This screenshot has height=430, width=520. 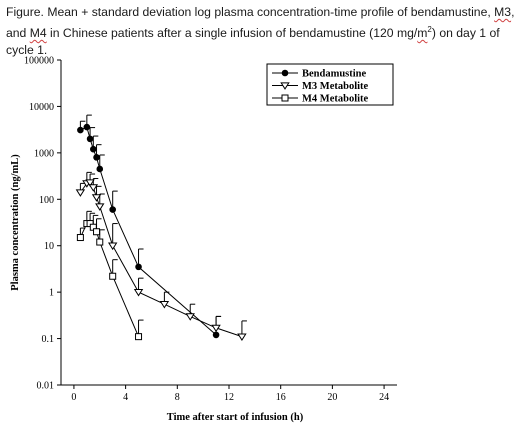 I want to click on y-tick-label: 10, so click(x=49, y=246).